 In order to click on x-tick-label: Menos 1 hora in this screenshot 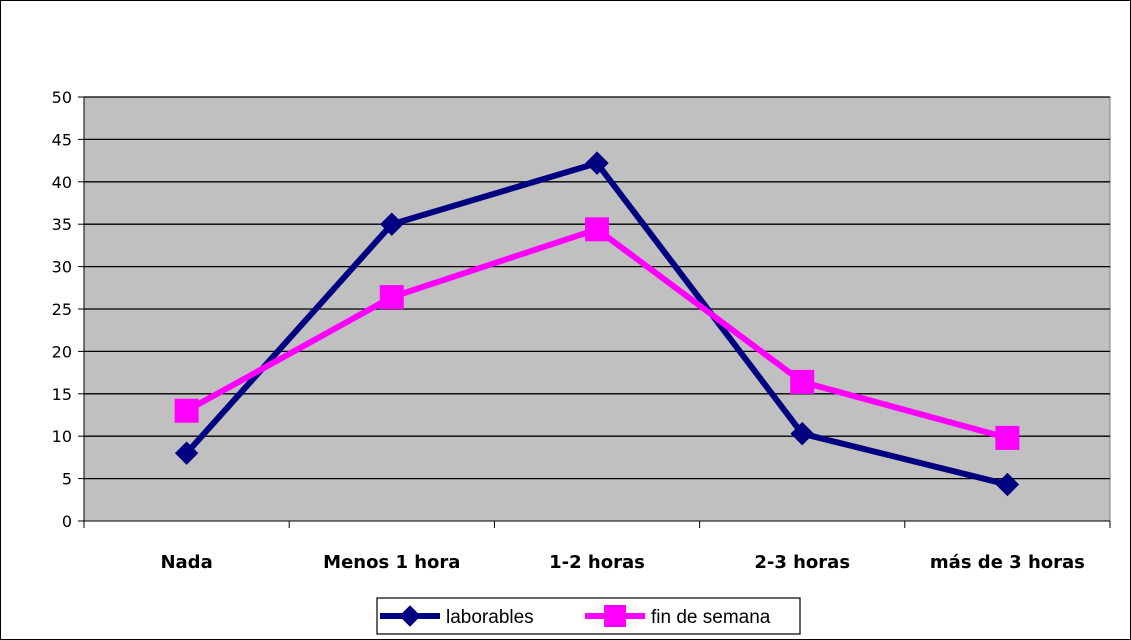, I will do `click(391, 562)`.